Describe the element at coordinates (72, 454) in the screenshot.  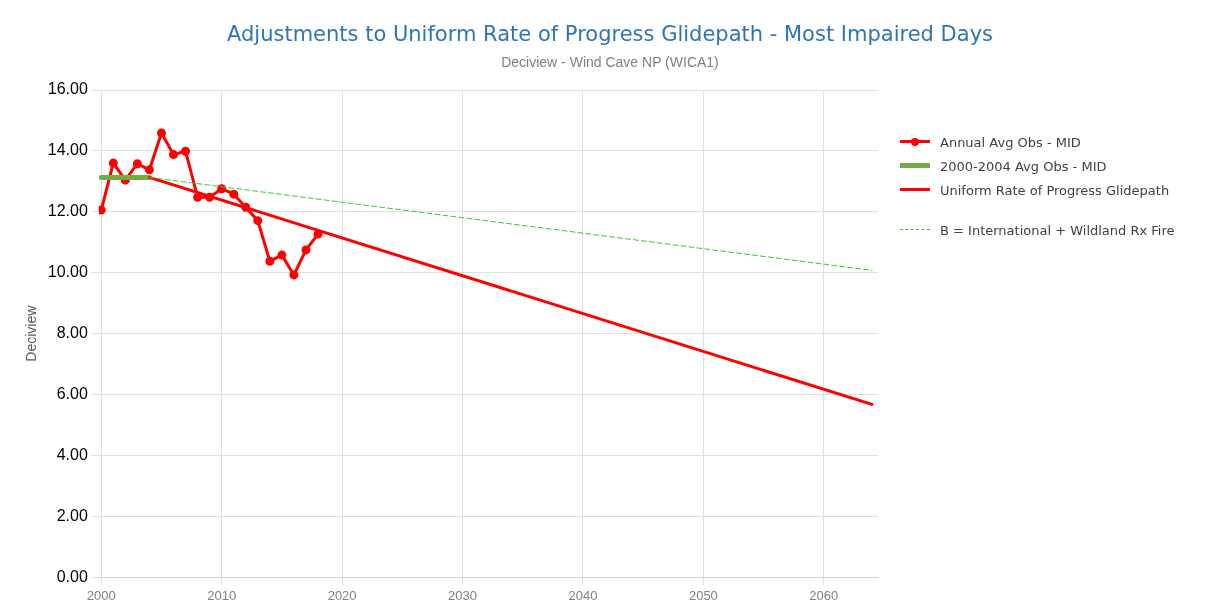
I see `y-tick-label: 4.00` at that location.